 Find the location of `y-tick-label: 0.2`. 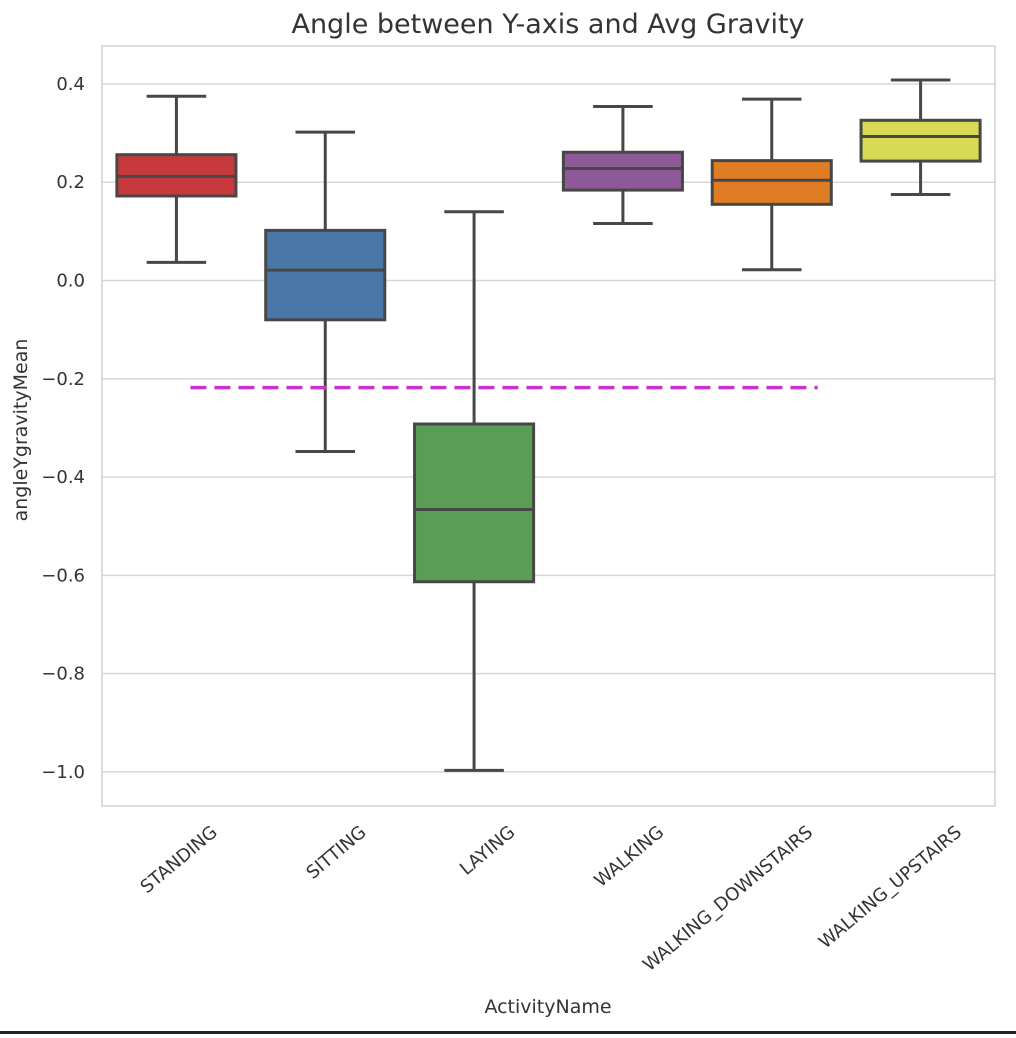

y-tick-label: 0.2 is located at coordinates (70, 182).